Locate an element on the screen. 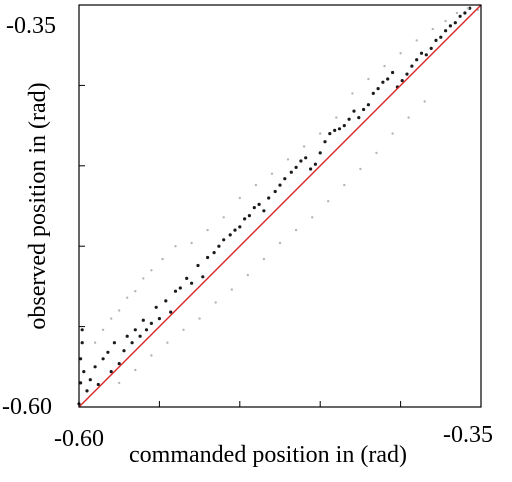 This screenshot has width=512, height=482. y-tick-label-min: -0.60 is located at coordinates (27, 407).